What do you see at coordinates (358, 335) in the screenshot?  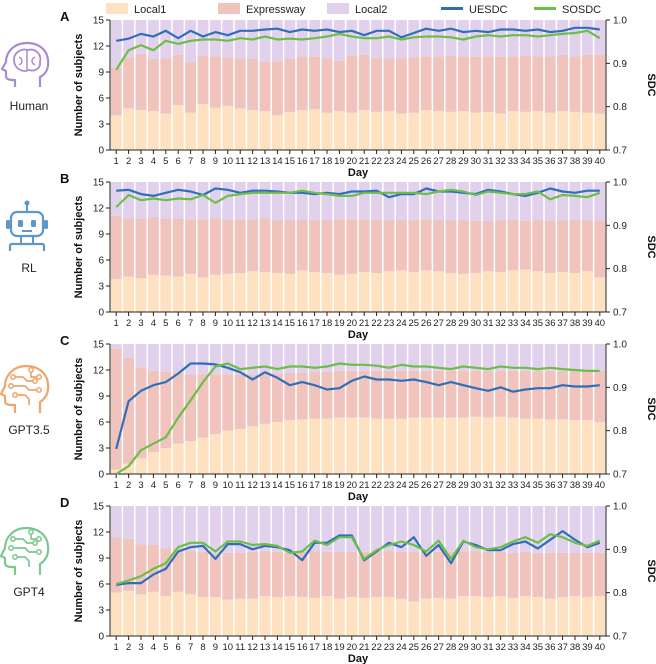 I see `x-axis-label: Day` at bounding box center [358, 335].